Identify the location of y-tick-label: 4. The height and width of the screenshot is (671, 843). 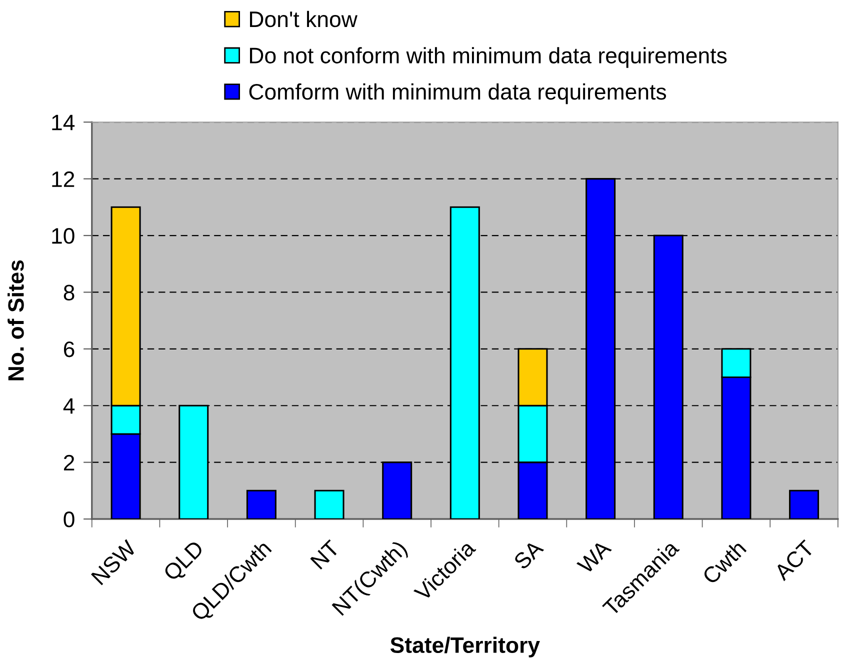
(69, 406).